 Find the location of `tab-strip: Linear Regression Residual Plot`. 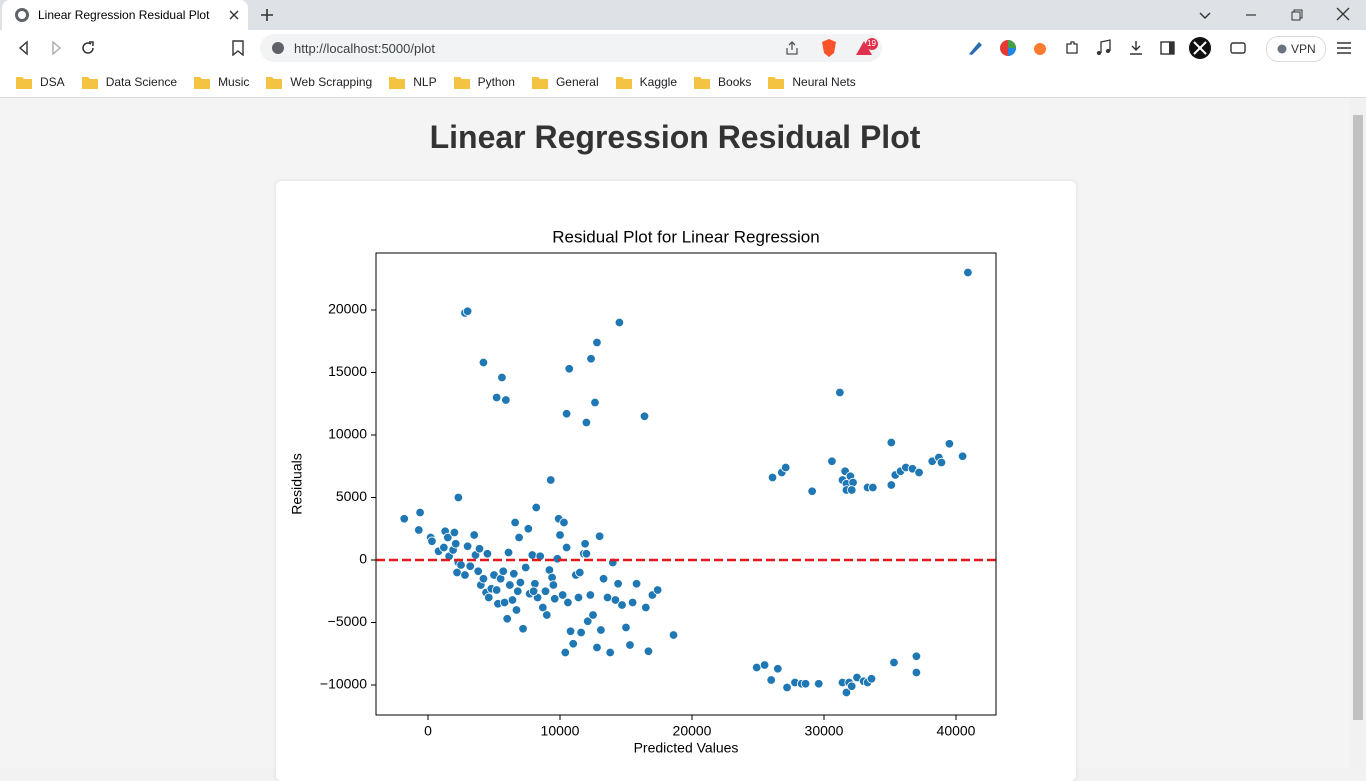

tab-strip: Linear Regression Residual Plot is located at coordinates (683, 15).